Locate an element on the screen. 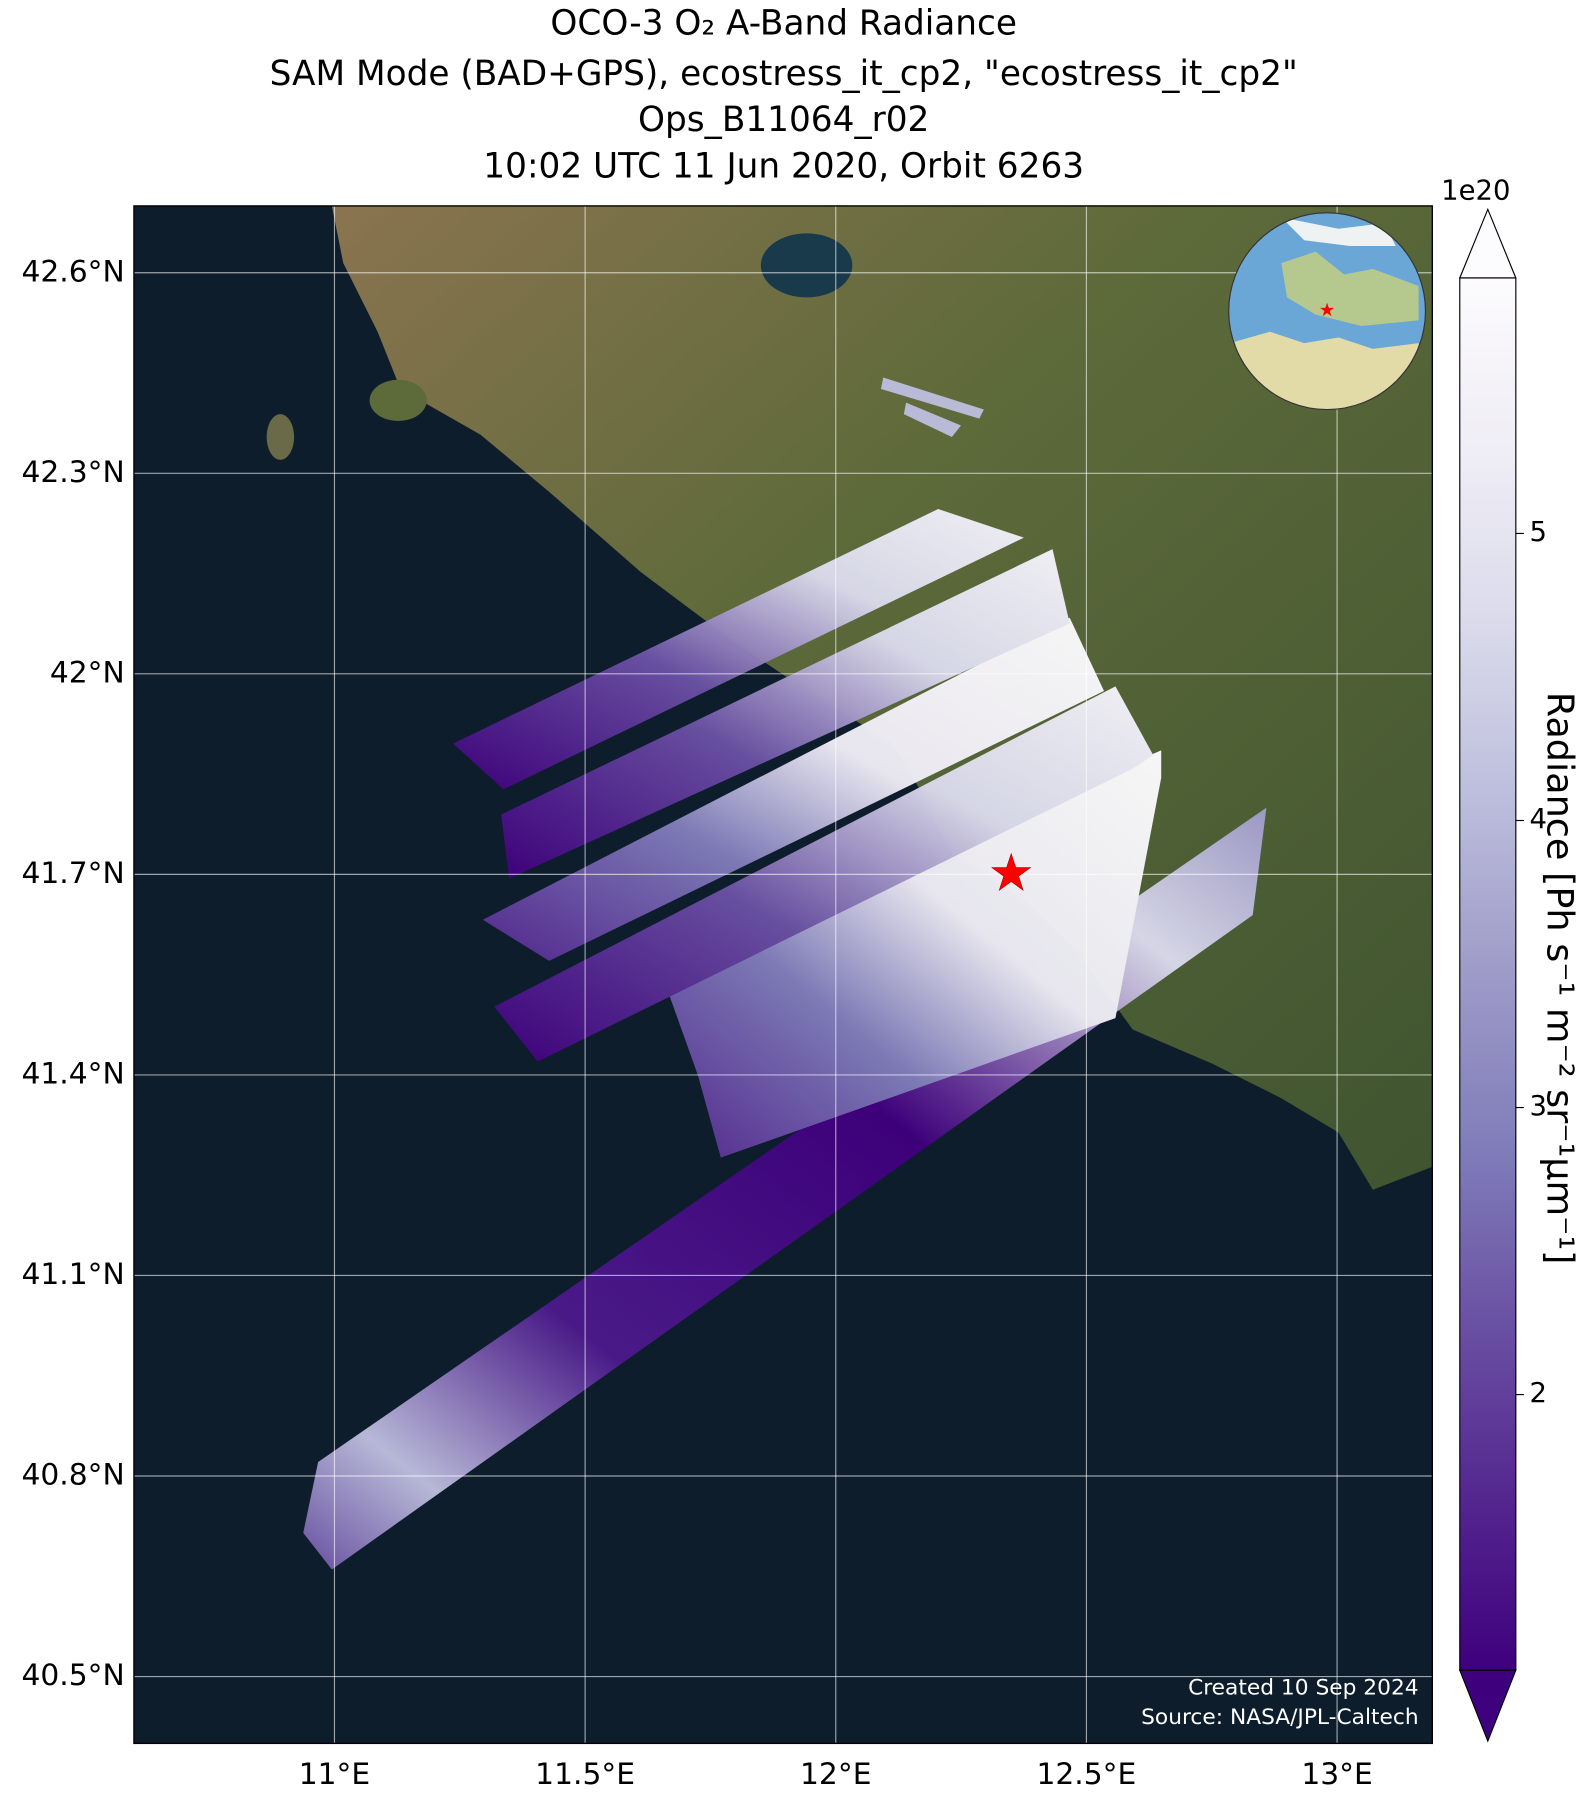  y-tick-label: 42.3°N is located at coordinates (72, 472).